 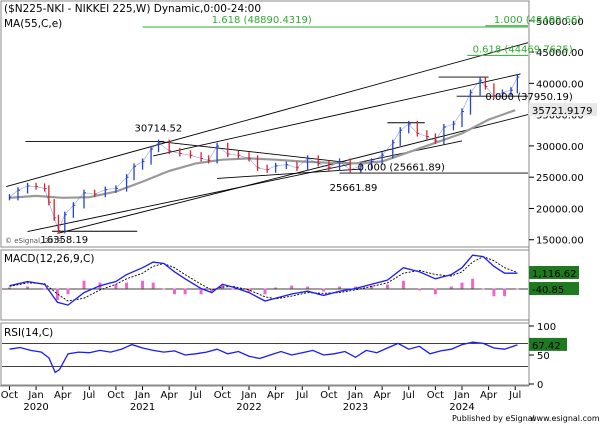 I want to click on fib-level-label: 0.000 (37950.19), so click(x=528, y=97).